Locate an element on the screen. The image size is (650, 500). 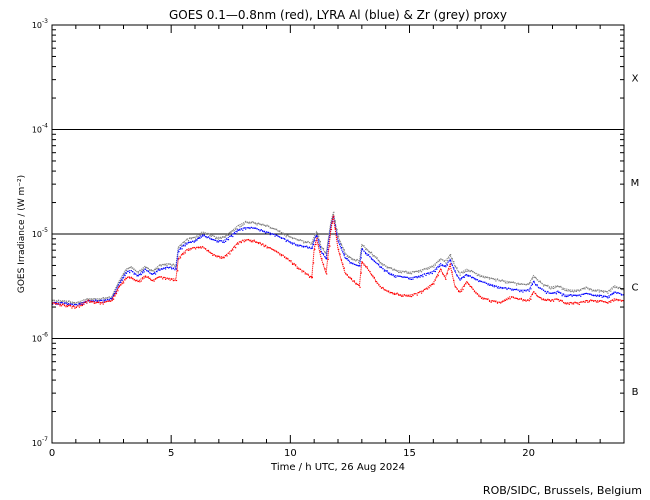
flare-class-x: X is located at coordinates (635, 78).